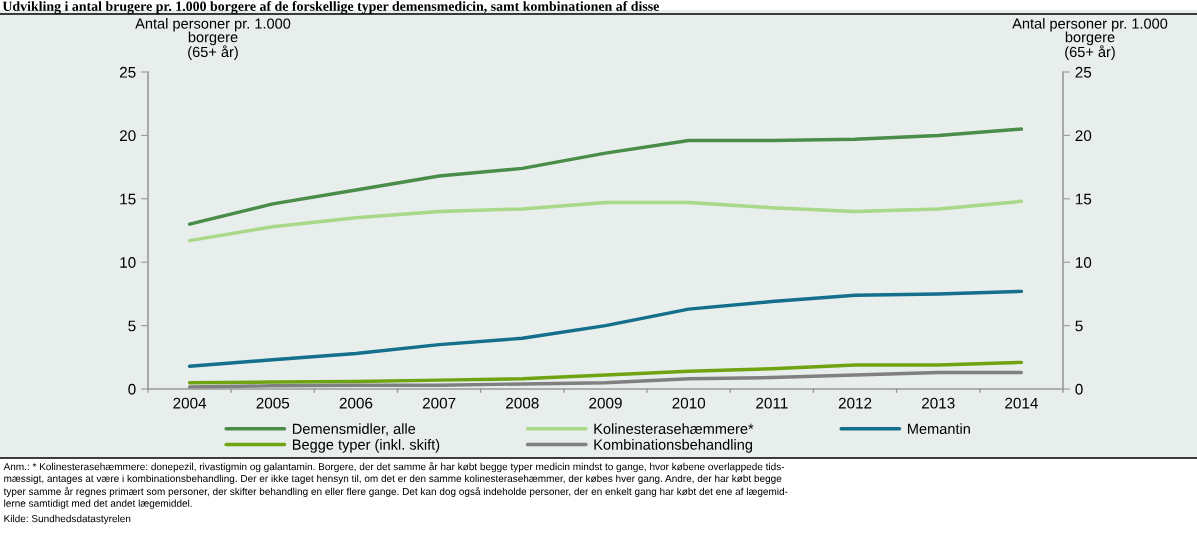 This screenshot has height=557, width=1197. I want to click on x-tick-label: 2004, so click(190, 403).